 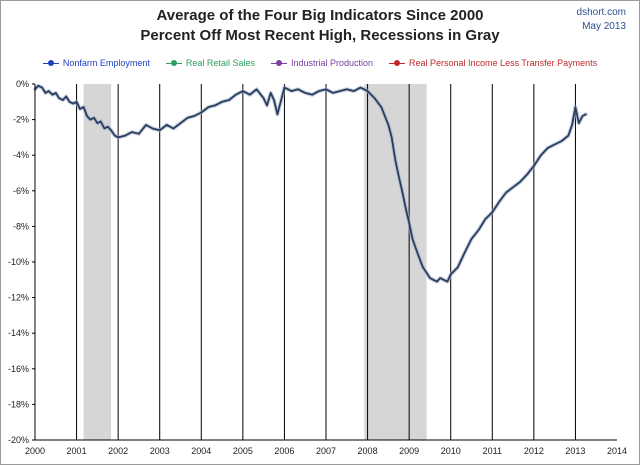 What do you see at coordinates (284, 451) in the screenshot?
I see `x-tick-label: 2006` at bounding box center [284, 451].